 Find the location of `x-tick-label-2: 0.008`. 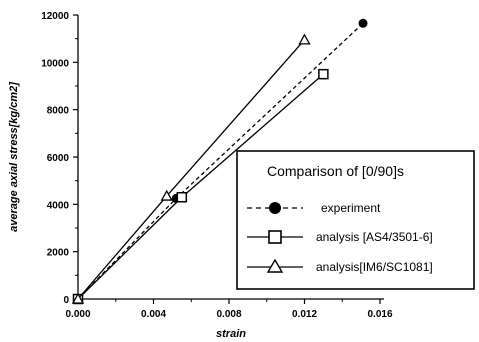

x-tick-label-2: 0.008 is located at coordinates (228, 314).